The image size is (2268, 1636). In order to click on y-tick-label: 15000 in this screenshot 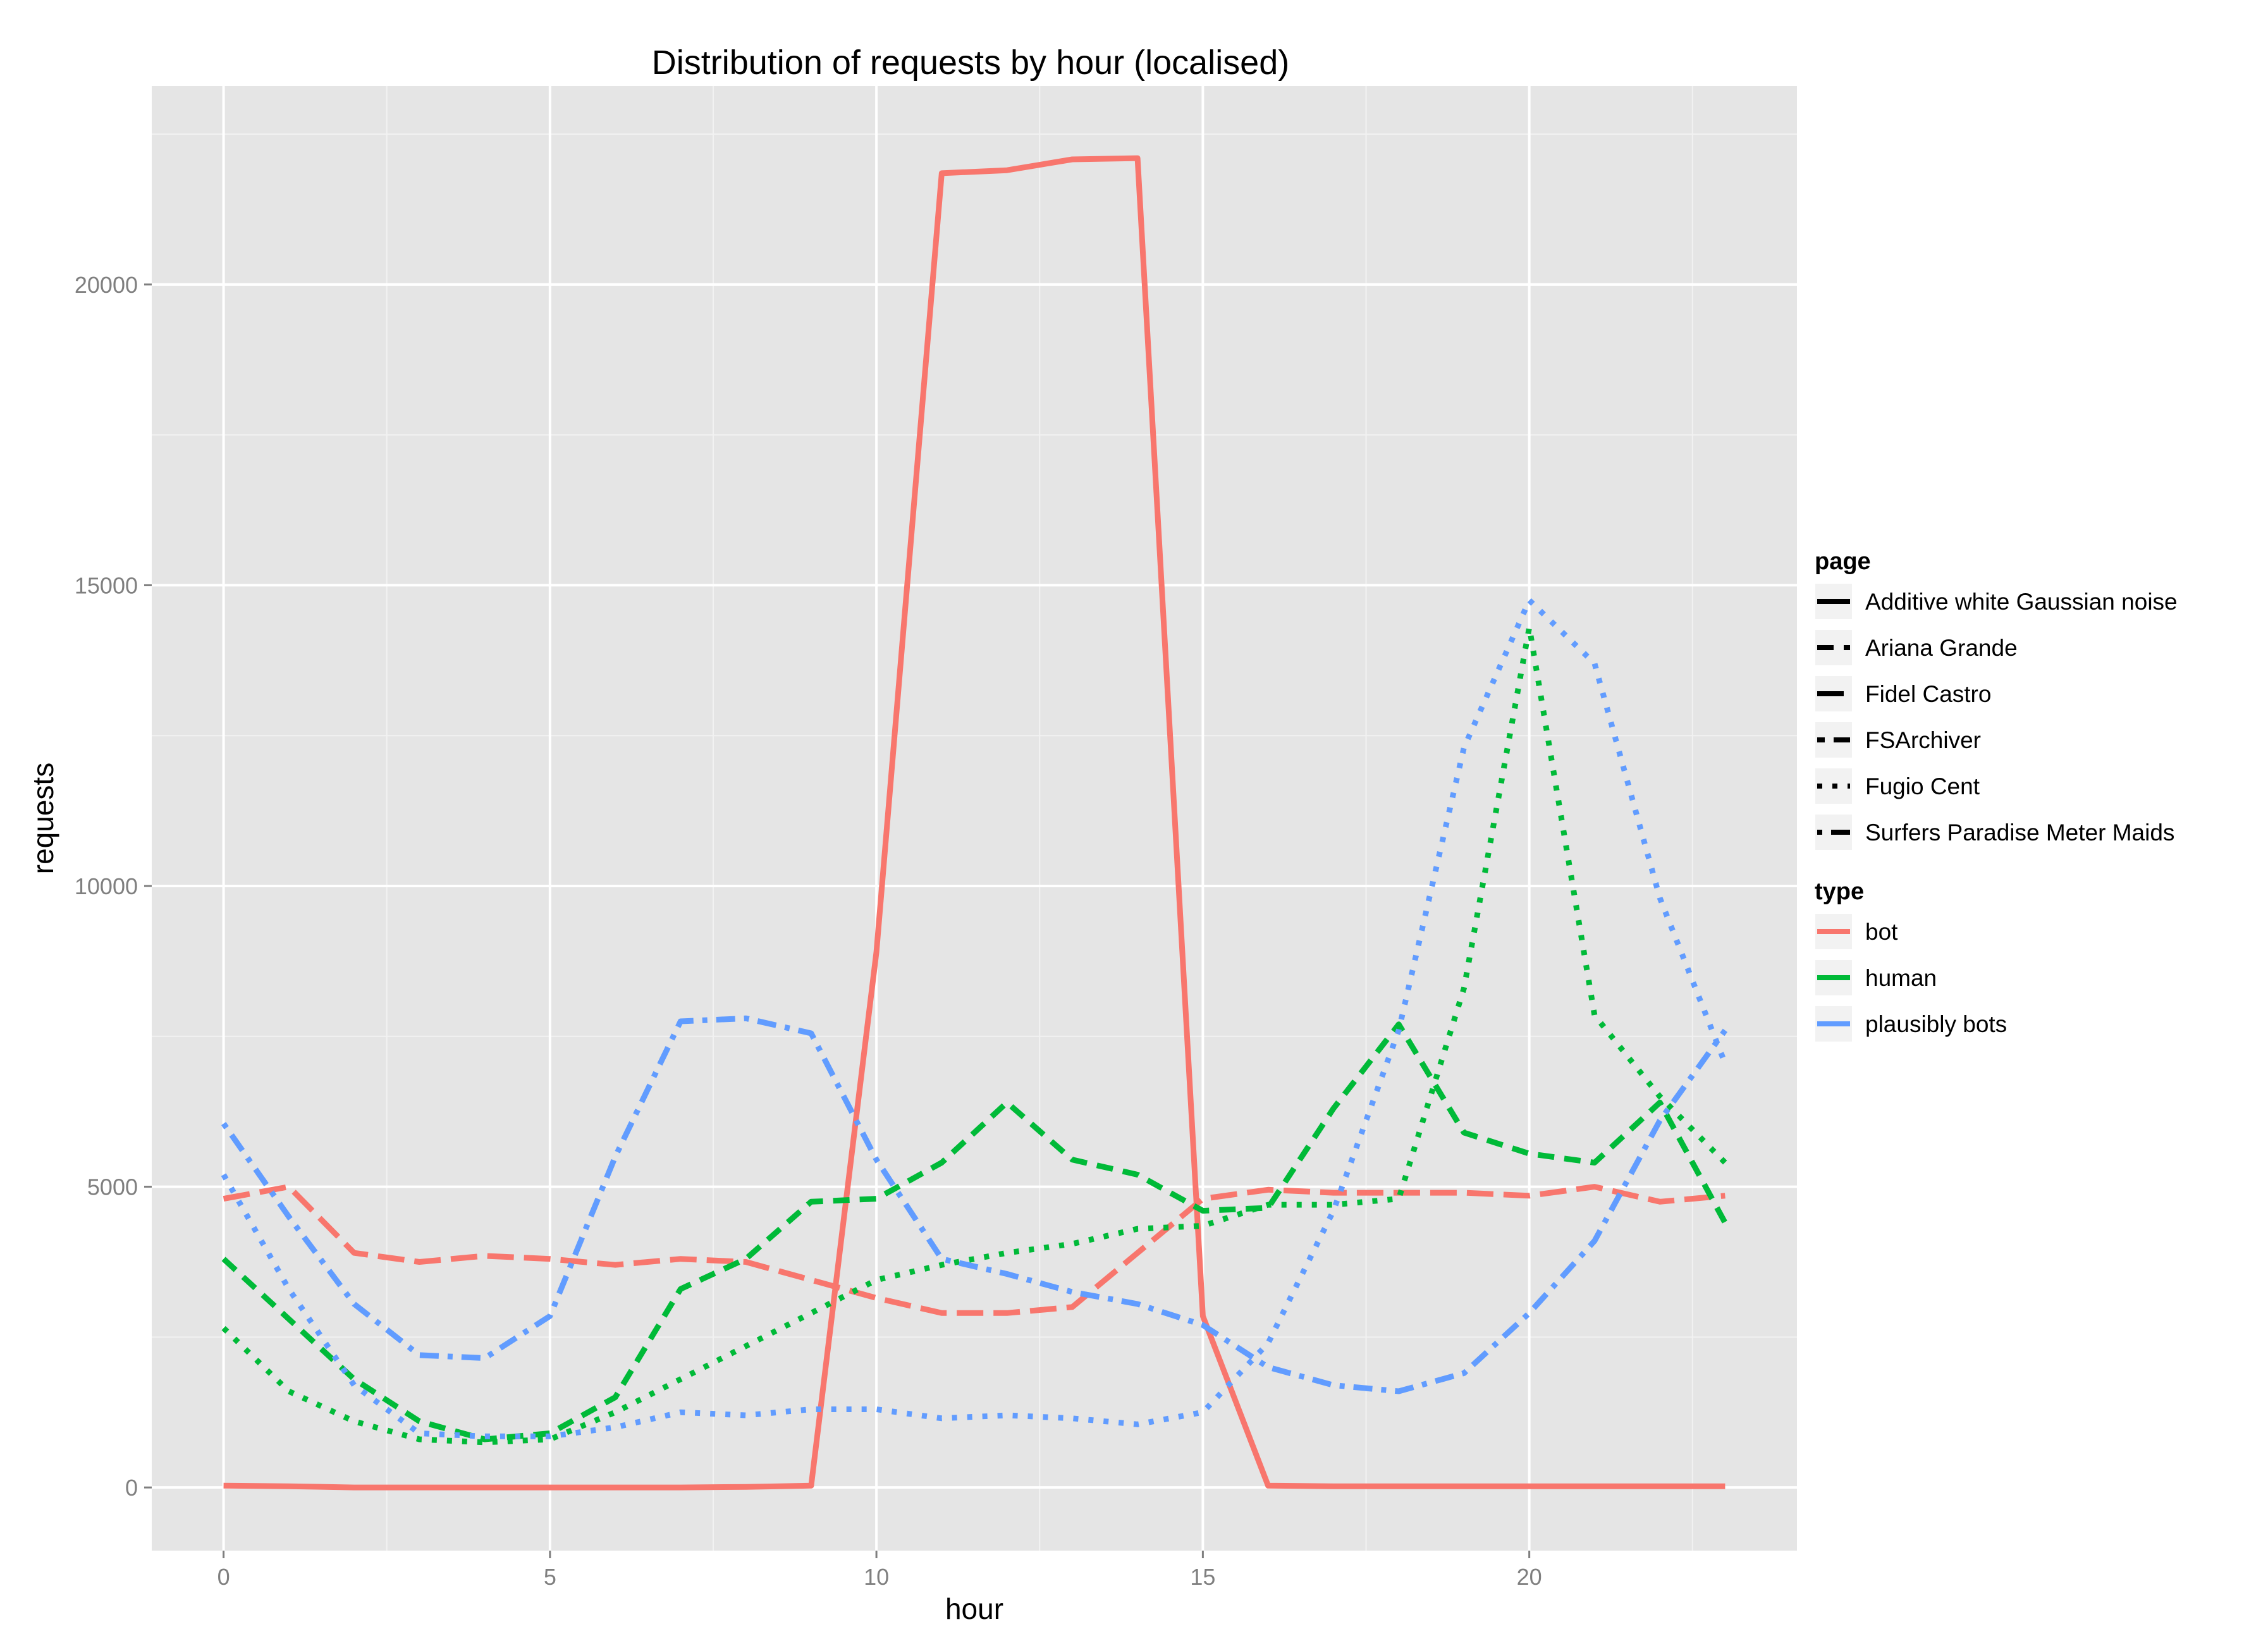, I will do `click(107, 585)`.